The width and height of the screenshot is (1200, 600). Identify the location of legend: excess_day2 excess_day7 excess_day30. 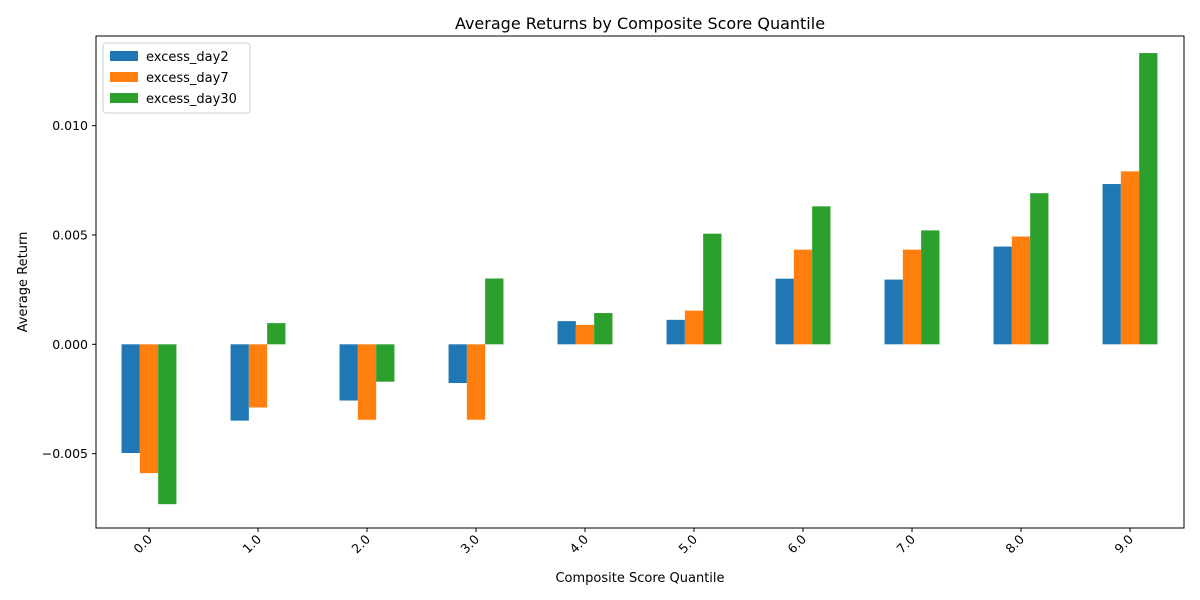
(176, 78).